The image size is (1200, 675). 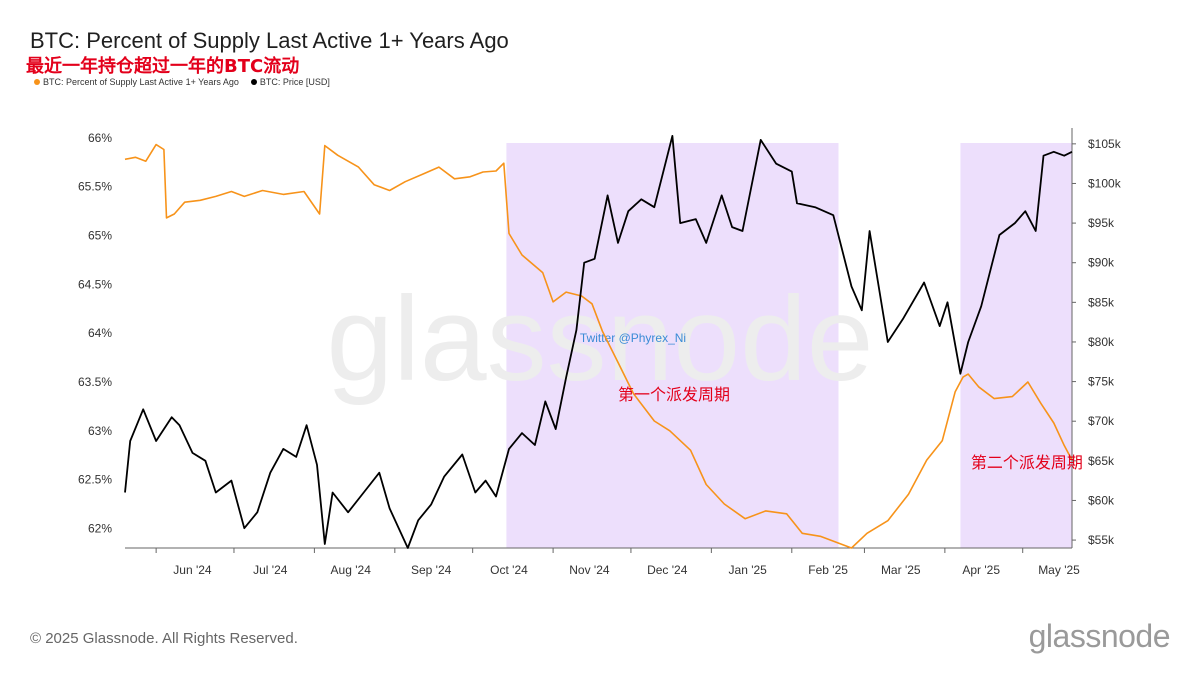 What do you see at coordinates (981, 570) in the screenshot?
I see `x-tick-label: Apr '25` at bounding box center [981, 570].